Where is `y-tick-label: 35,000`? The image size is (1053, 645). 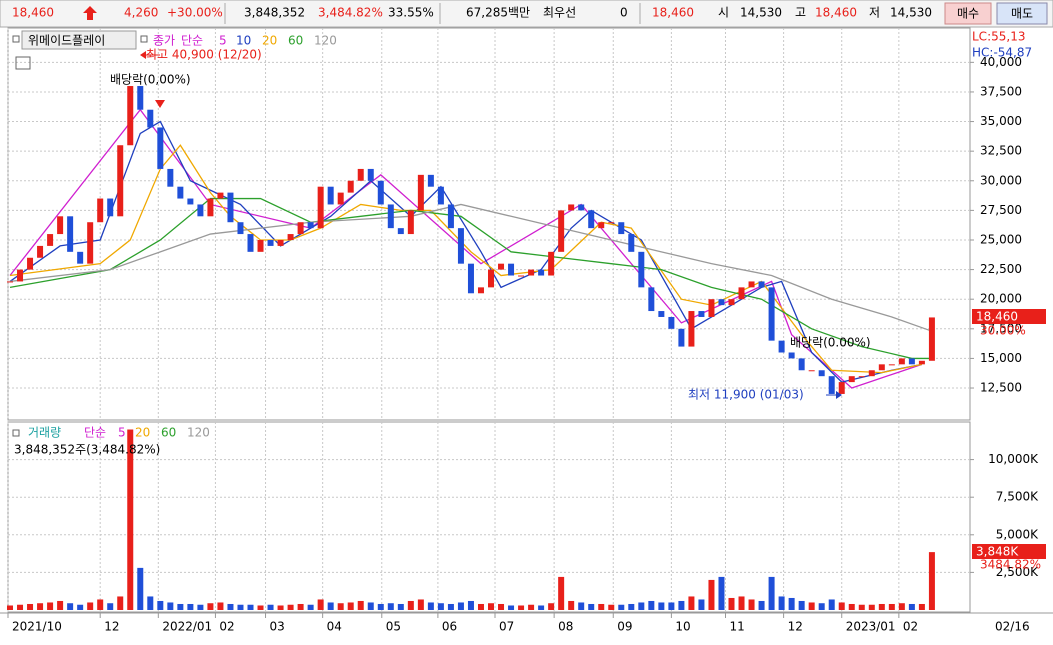 y-tick-label: 35,000 is located at coordinates (1001, 121).